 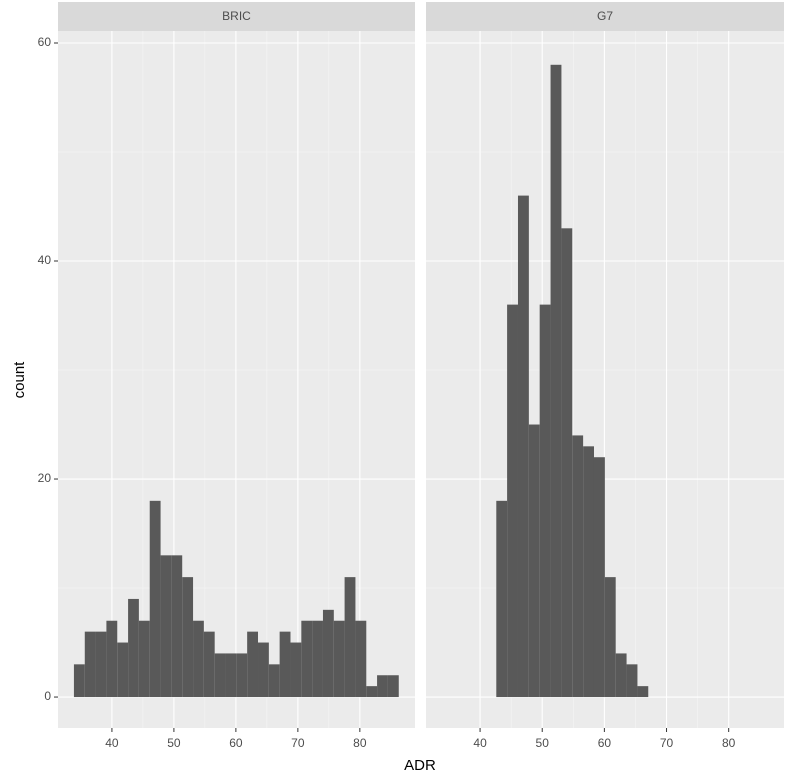 I want to click on y-tick-label: 0, so click(x=47, y=696).